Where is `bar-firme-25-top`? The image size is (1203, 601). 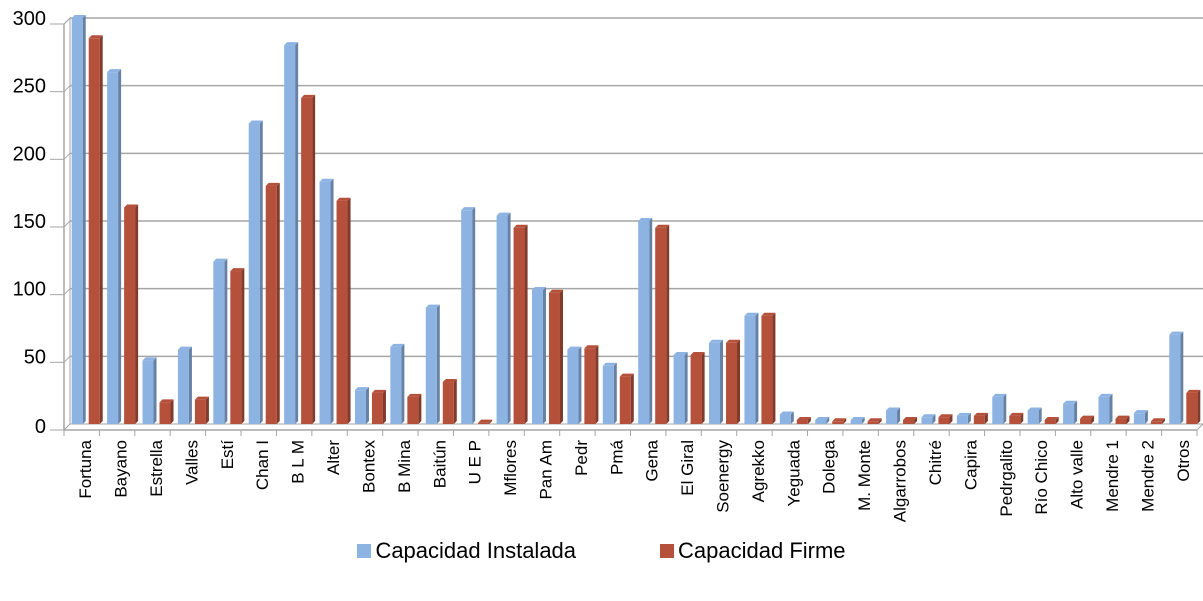 bar-firme-25-top is located at coordinates (980, 414).